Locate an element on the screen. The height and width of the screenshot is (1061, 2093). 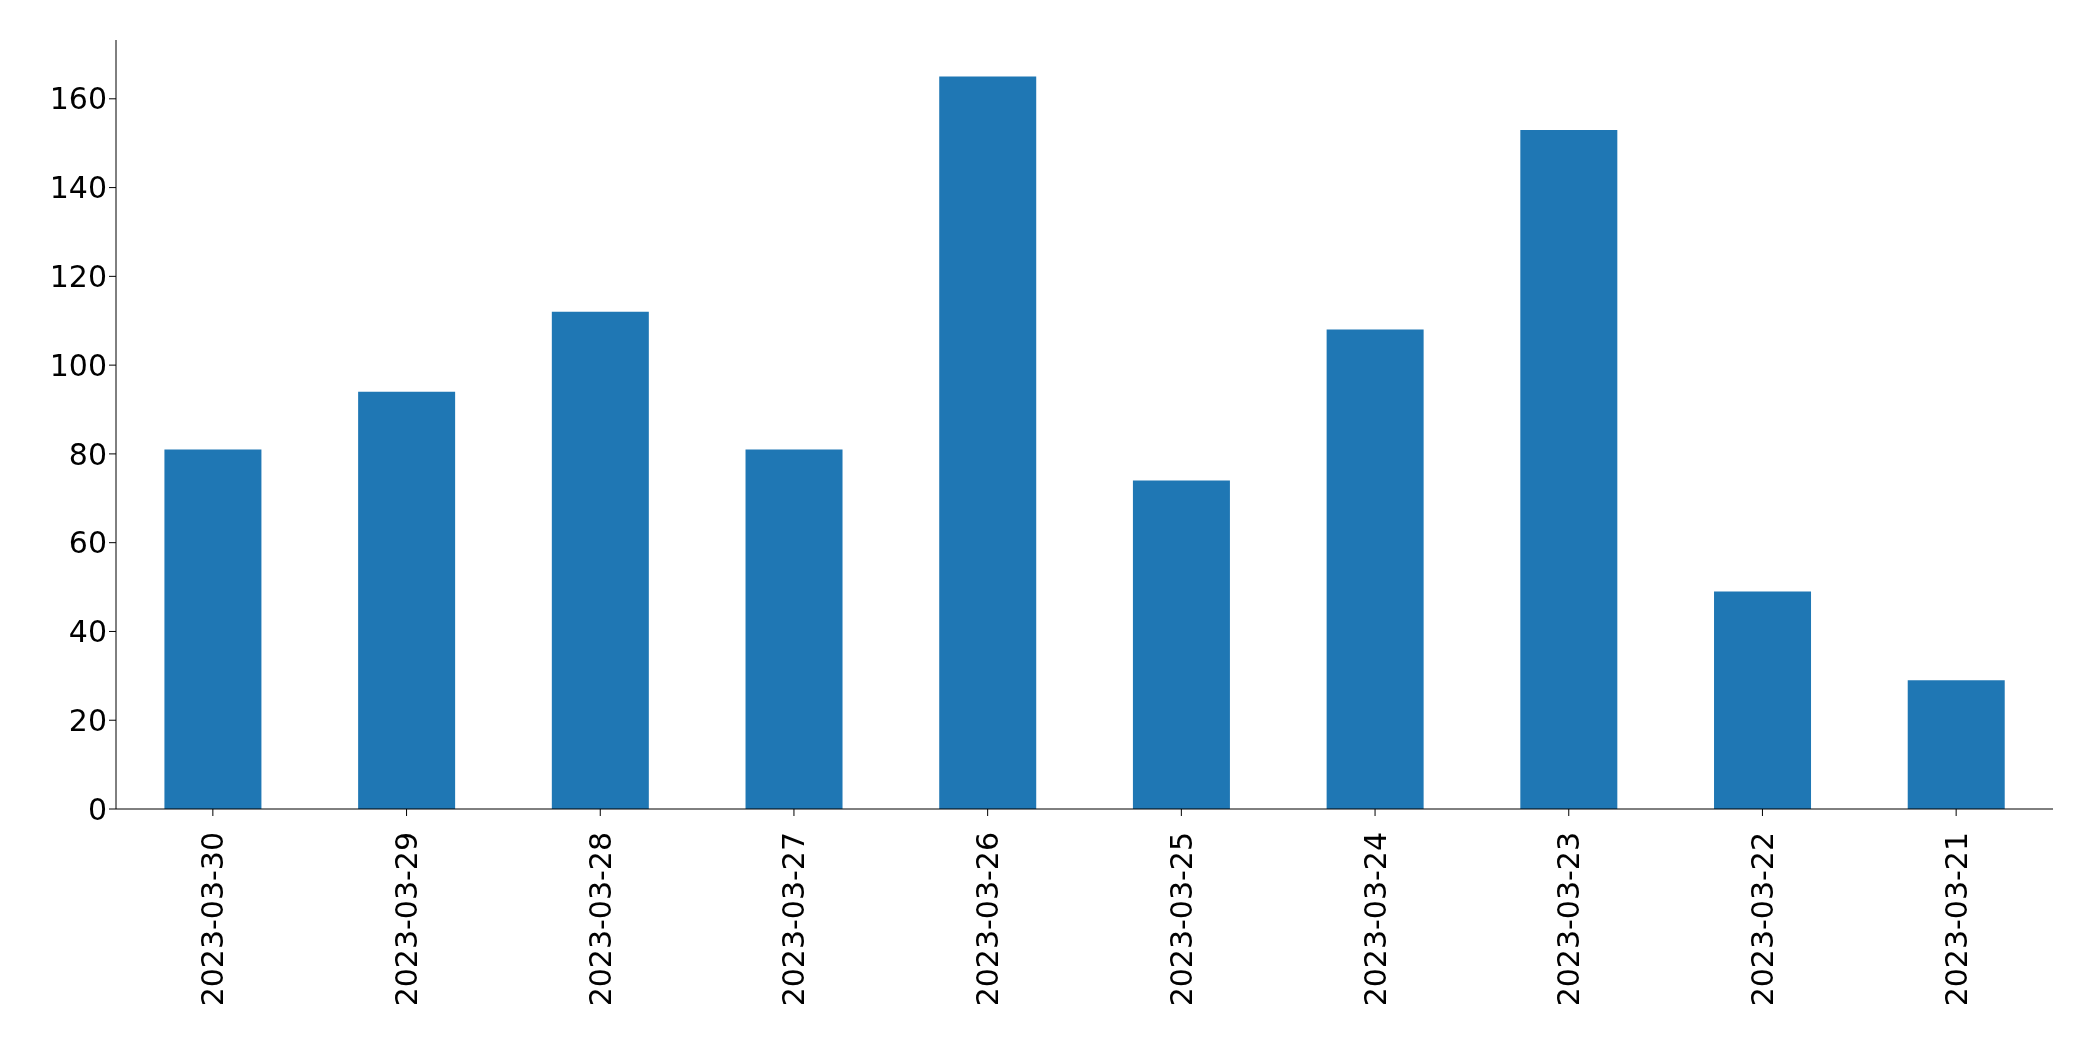
x-tick-label: 2023-03-23 is located at coordinates (1569, 919).